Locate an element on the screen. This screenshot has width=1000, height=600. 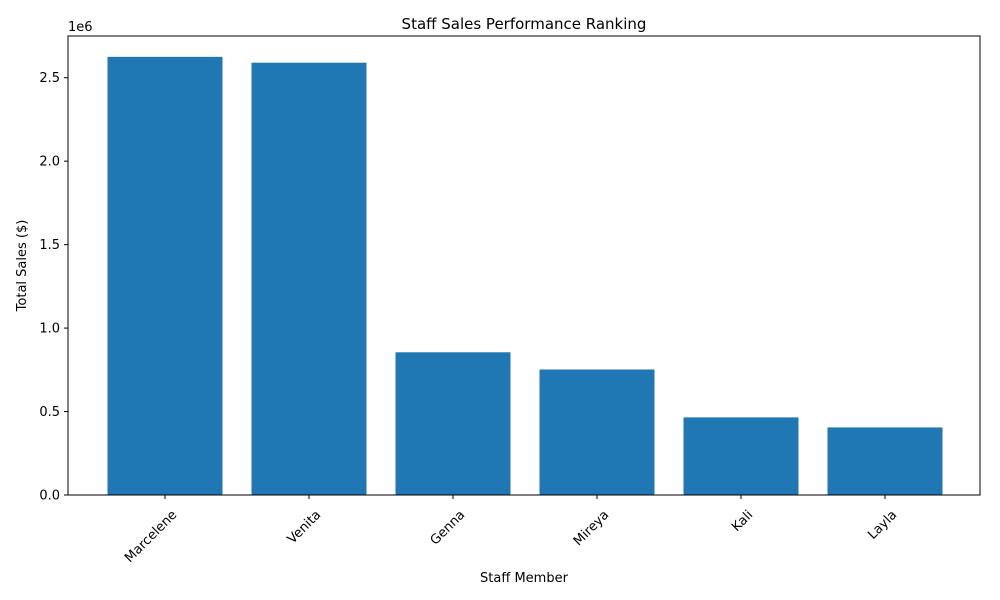
x-tick-label-layla: Layla is located at coordinates (882, 525).